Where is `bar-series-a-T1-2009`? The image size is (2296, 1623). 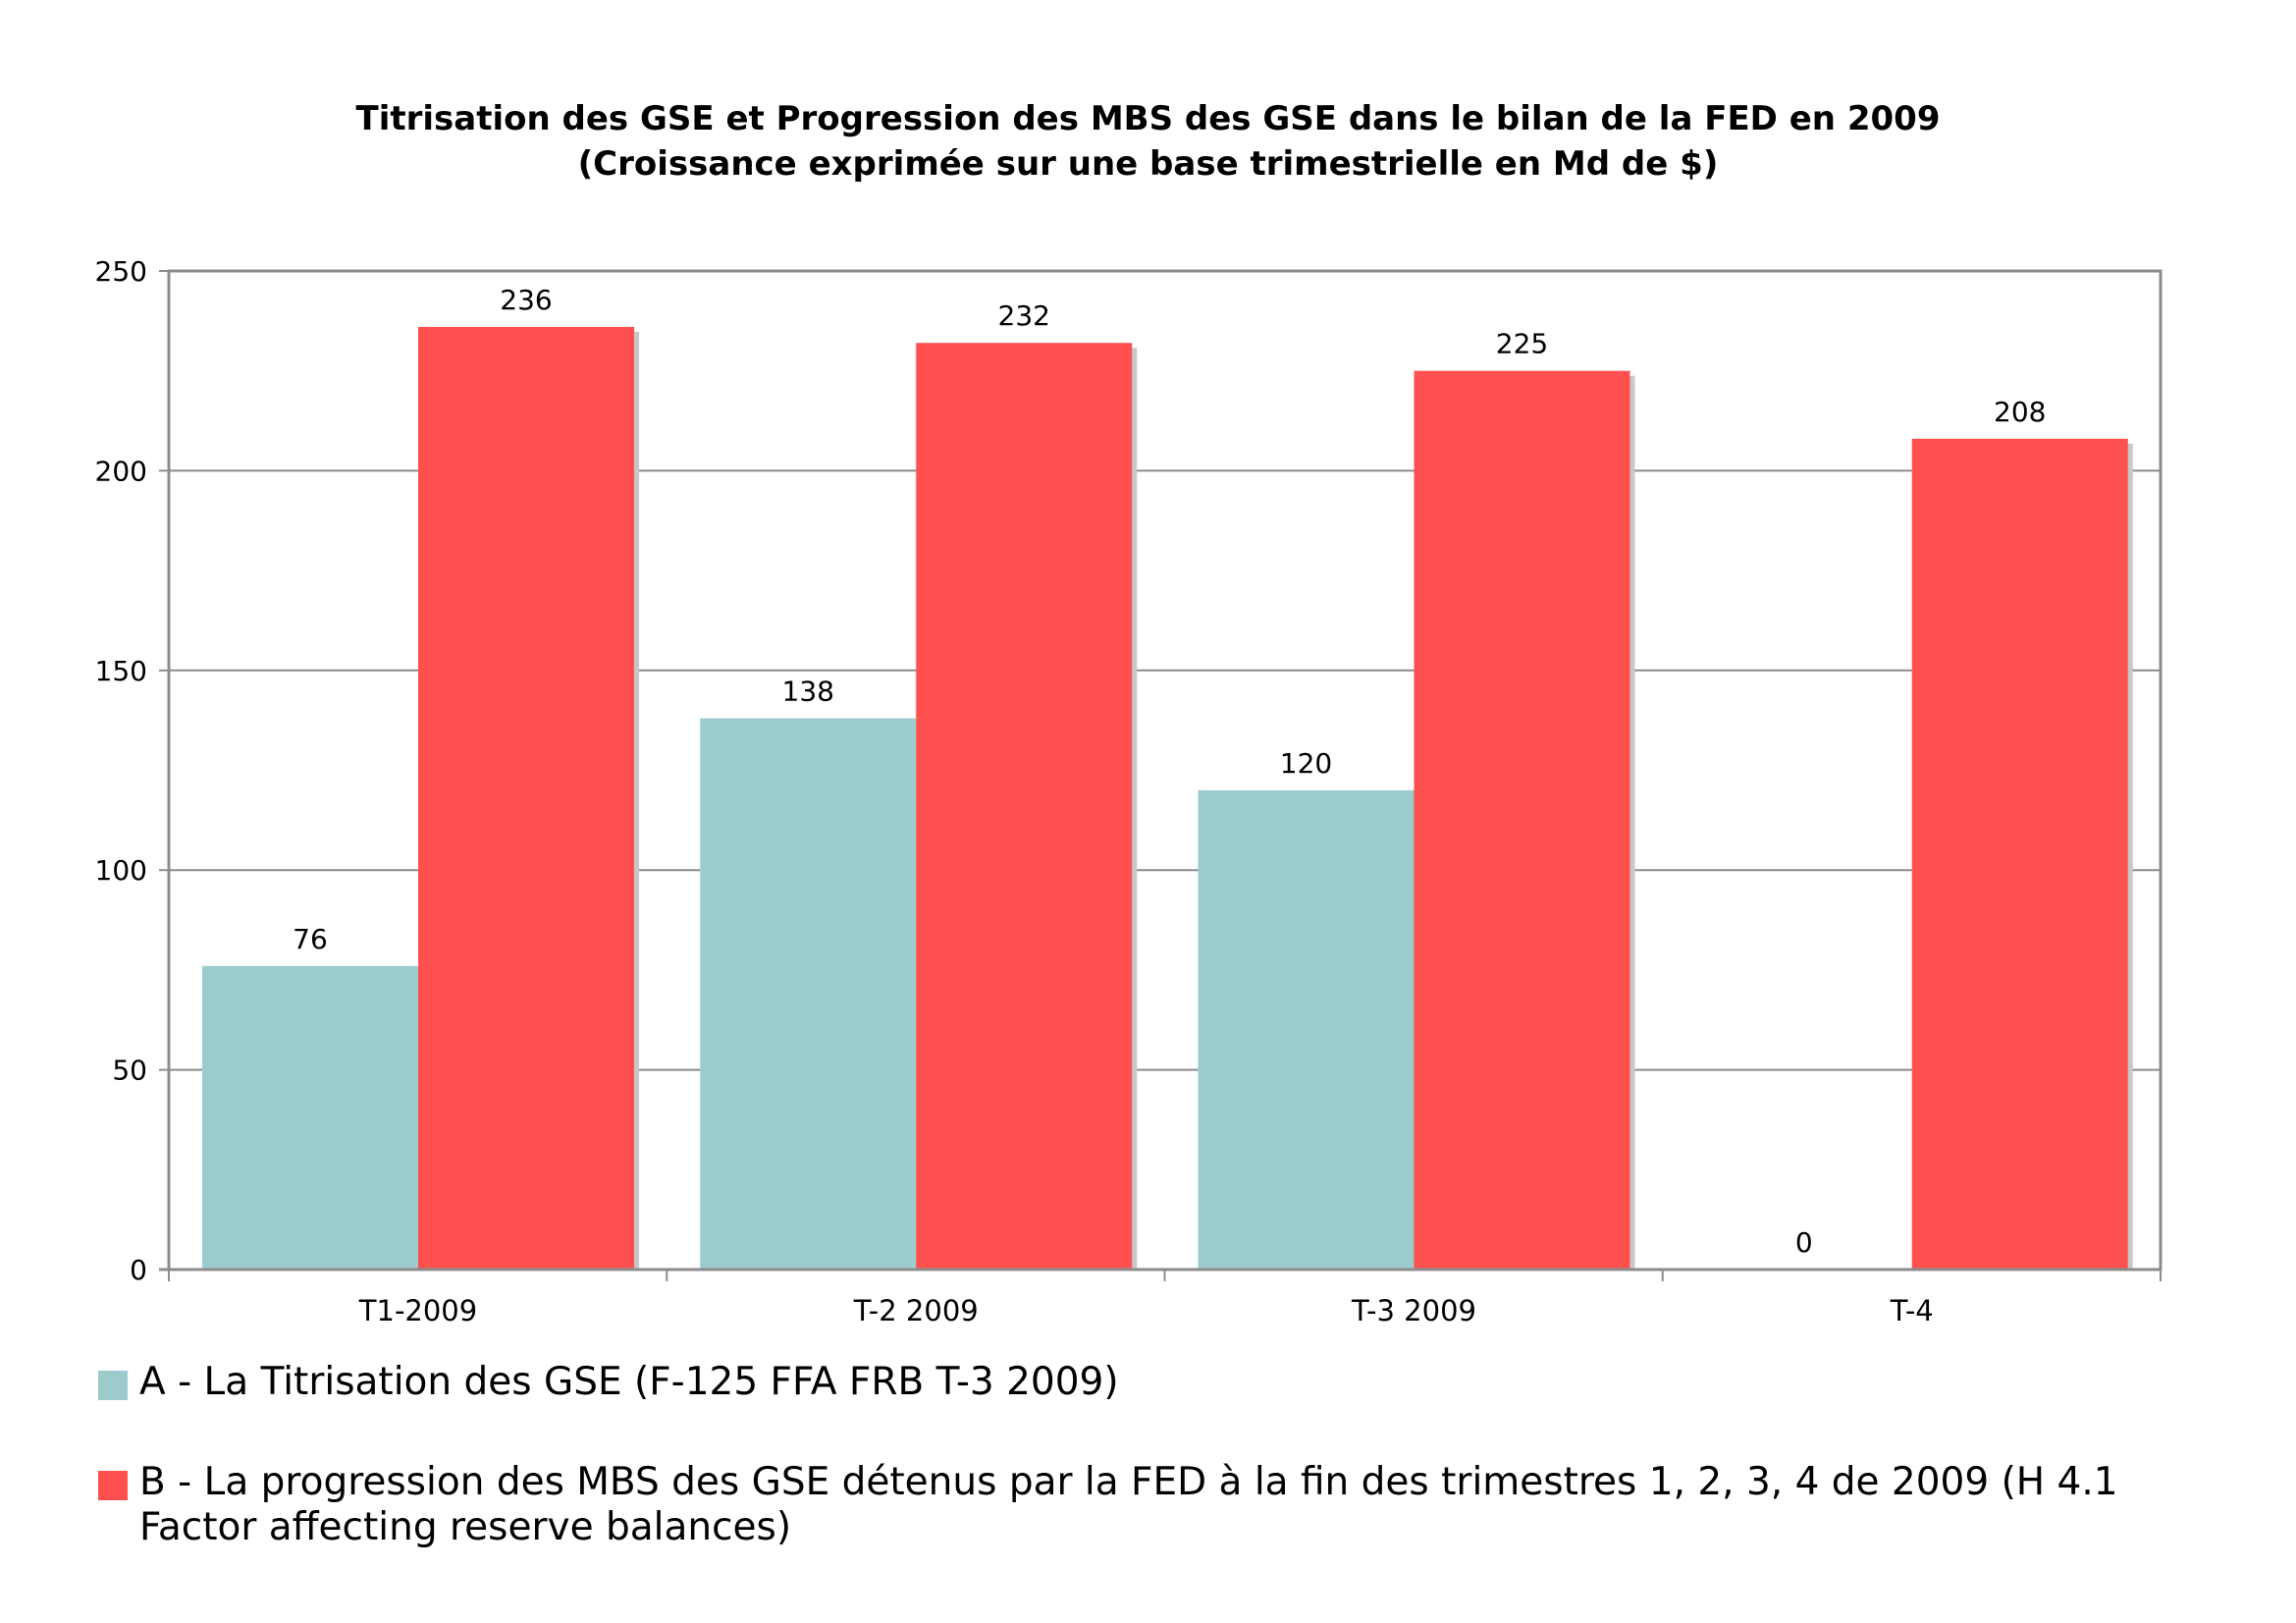
bar-series-a-T1-2009 is located at coordinates (310, 1117).